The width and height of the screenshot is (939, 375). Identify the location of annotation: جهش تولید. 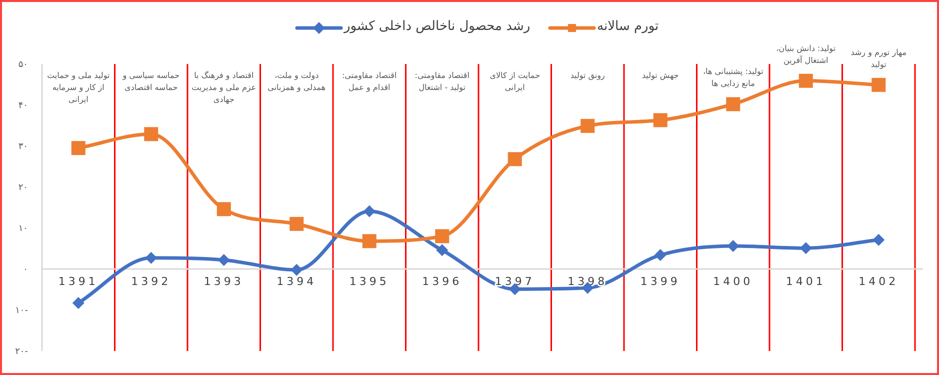
(660, 76).